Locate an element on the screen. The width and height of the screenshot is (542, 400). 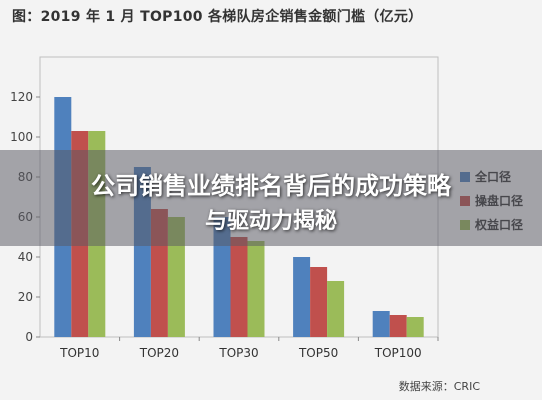
x-tick-label: TOP100 is located at coordinates (398, 353).